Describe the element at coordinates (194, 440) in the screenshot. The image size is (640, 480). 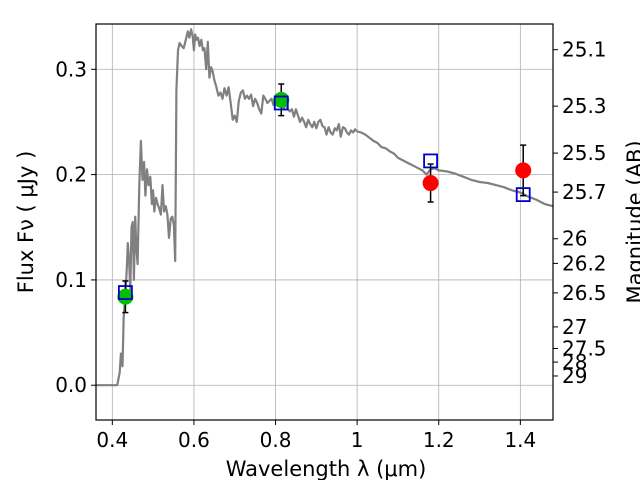
I see `x-tick-label: 0.6` at that location.